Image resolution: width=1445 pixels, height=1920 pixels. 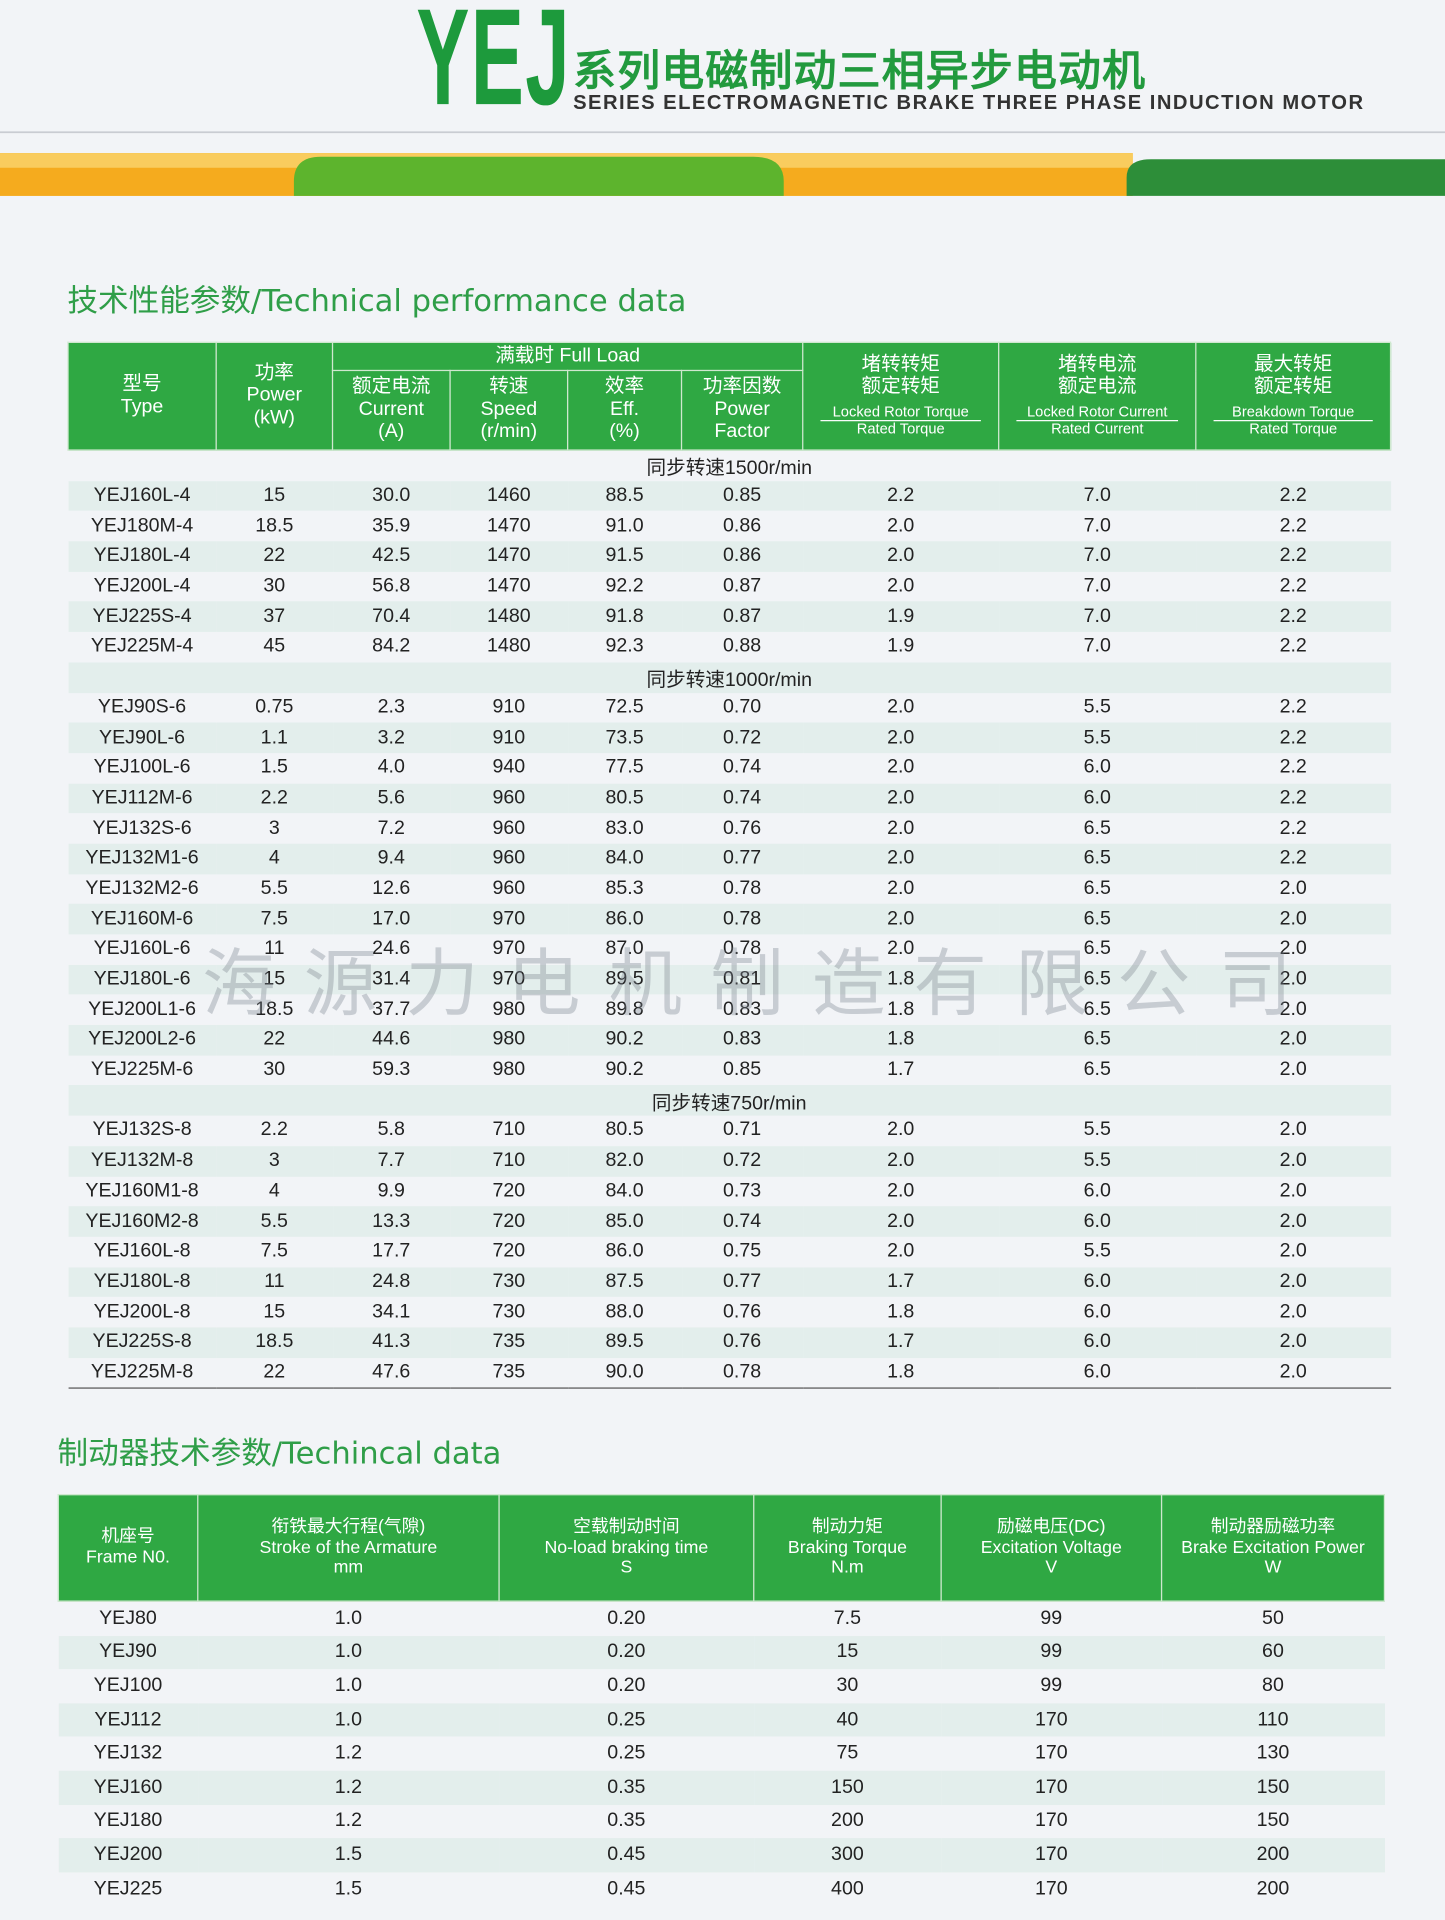 What do you see at coordinates (274, 828) in the screenshot?
I see `cell: 3` at bounding box center [274, 828].